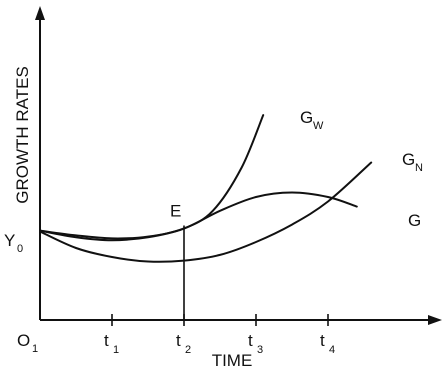 The image size is (445, 374). I want to click on origin-label: O 1, so click(27, 343).